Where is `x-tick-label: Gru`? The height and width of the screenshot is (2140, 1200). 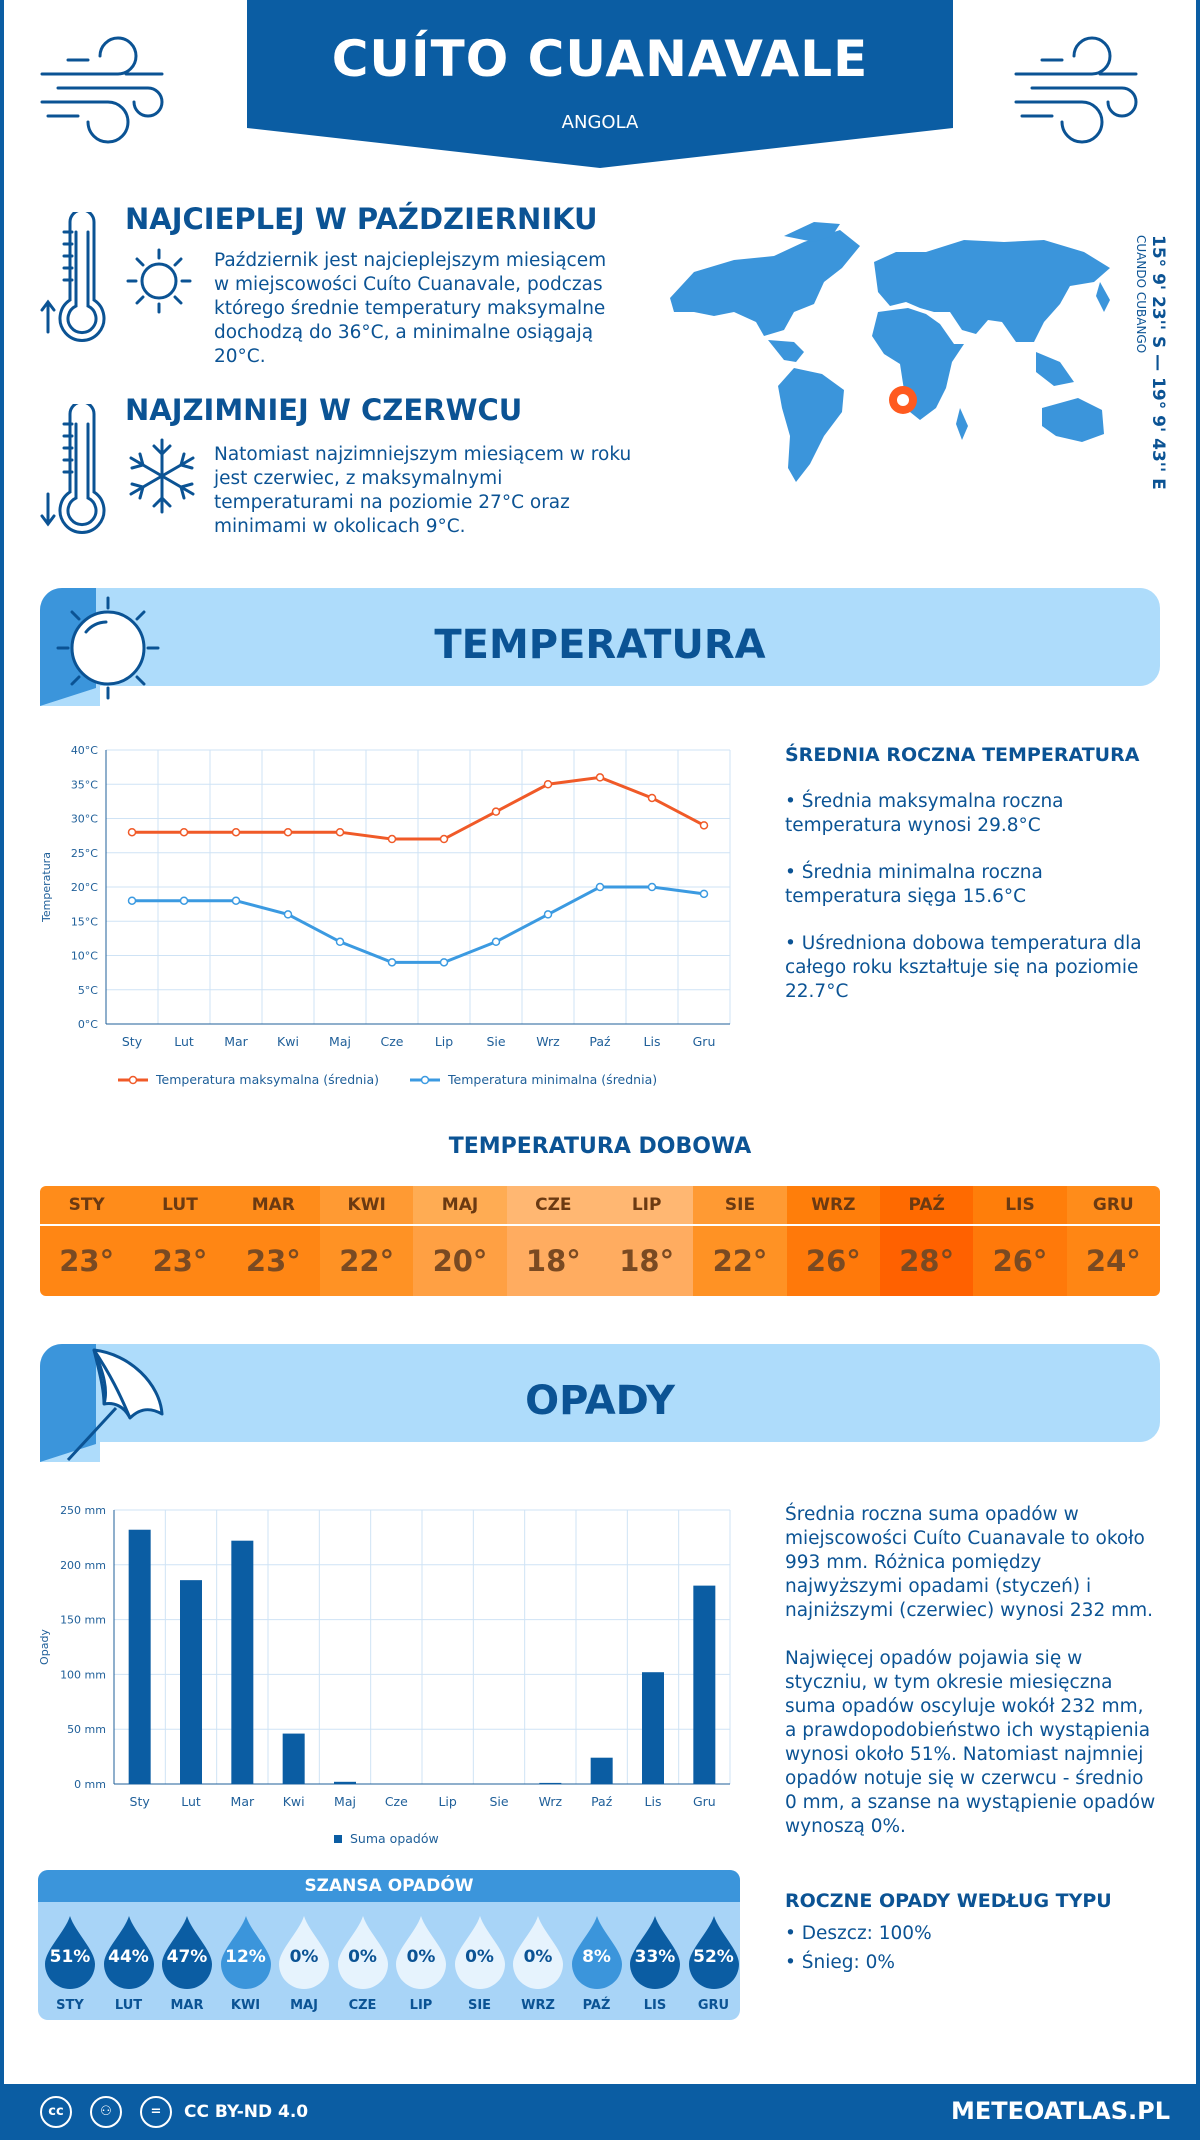 x-tick-label: Gru is located at coordinates (704, 1801).